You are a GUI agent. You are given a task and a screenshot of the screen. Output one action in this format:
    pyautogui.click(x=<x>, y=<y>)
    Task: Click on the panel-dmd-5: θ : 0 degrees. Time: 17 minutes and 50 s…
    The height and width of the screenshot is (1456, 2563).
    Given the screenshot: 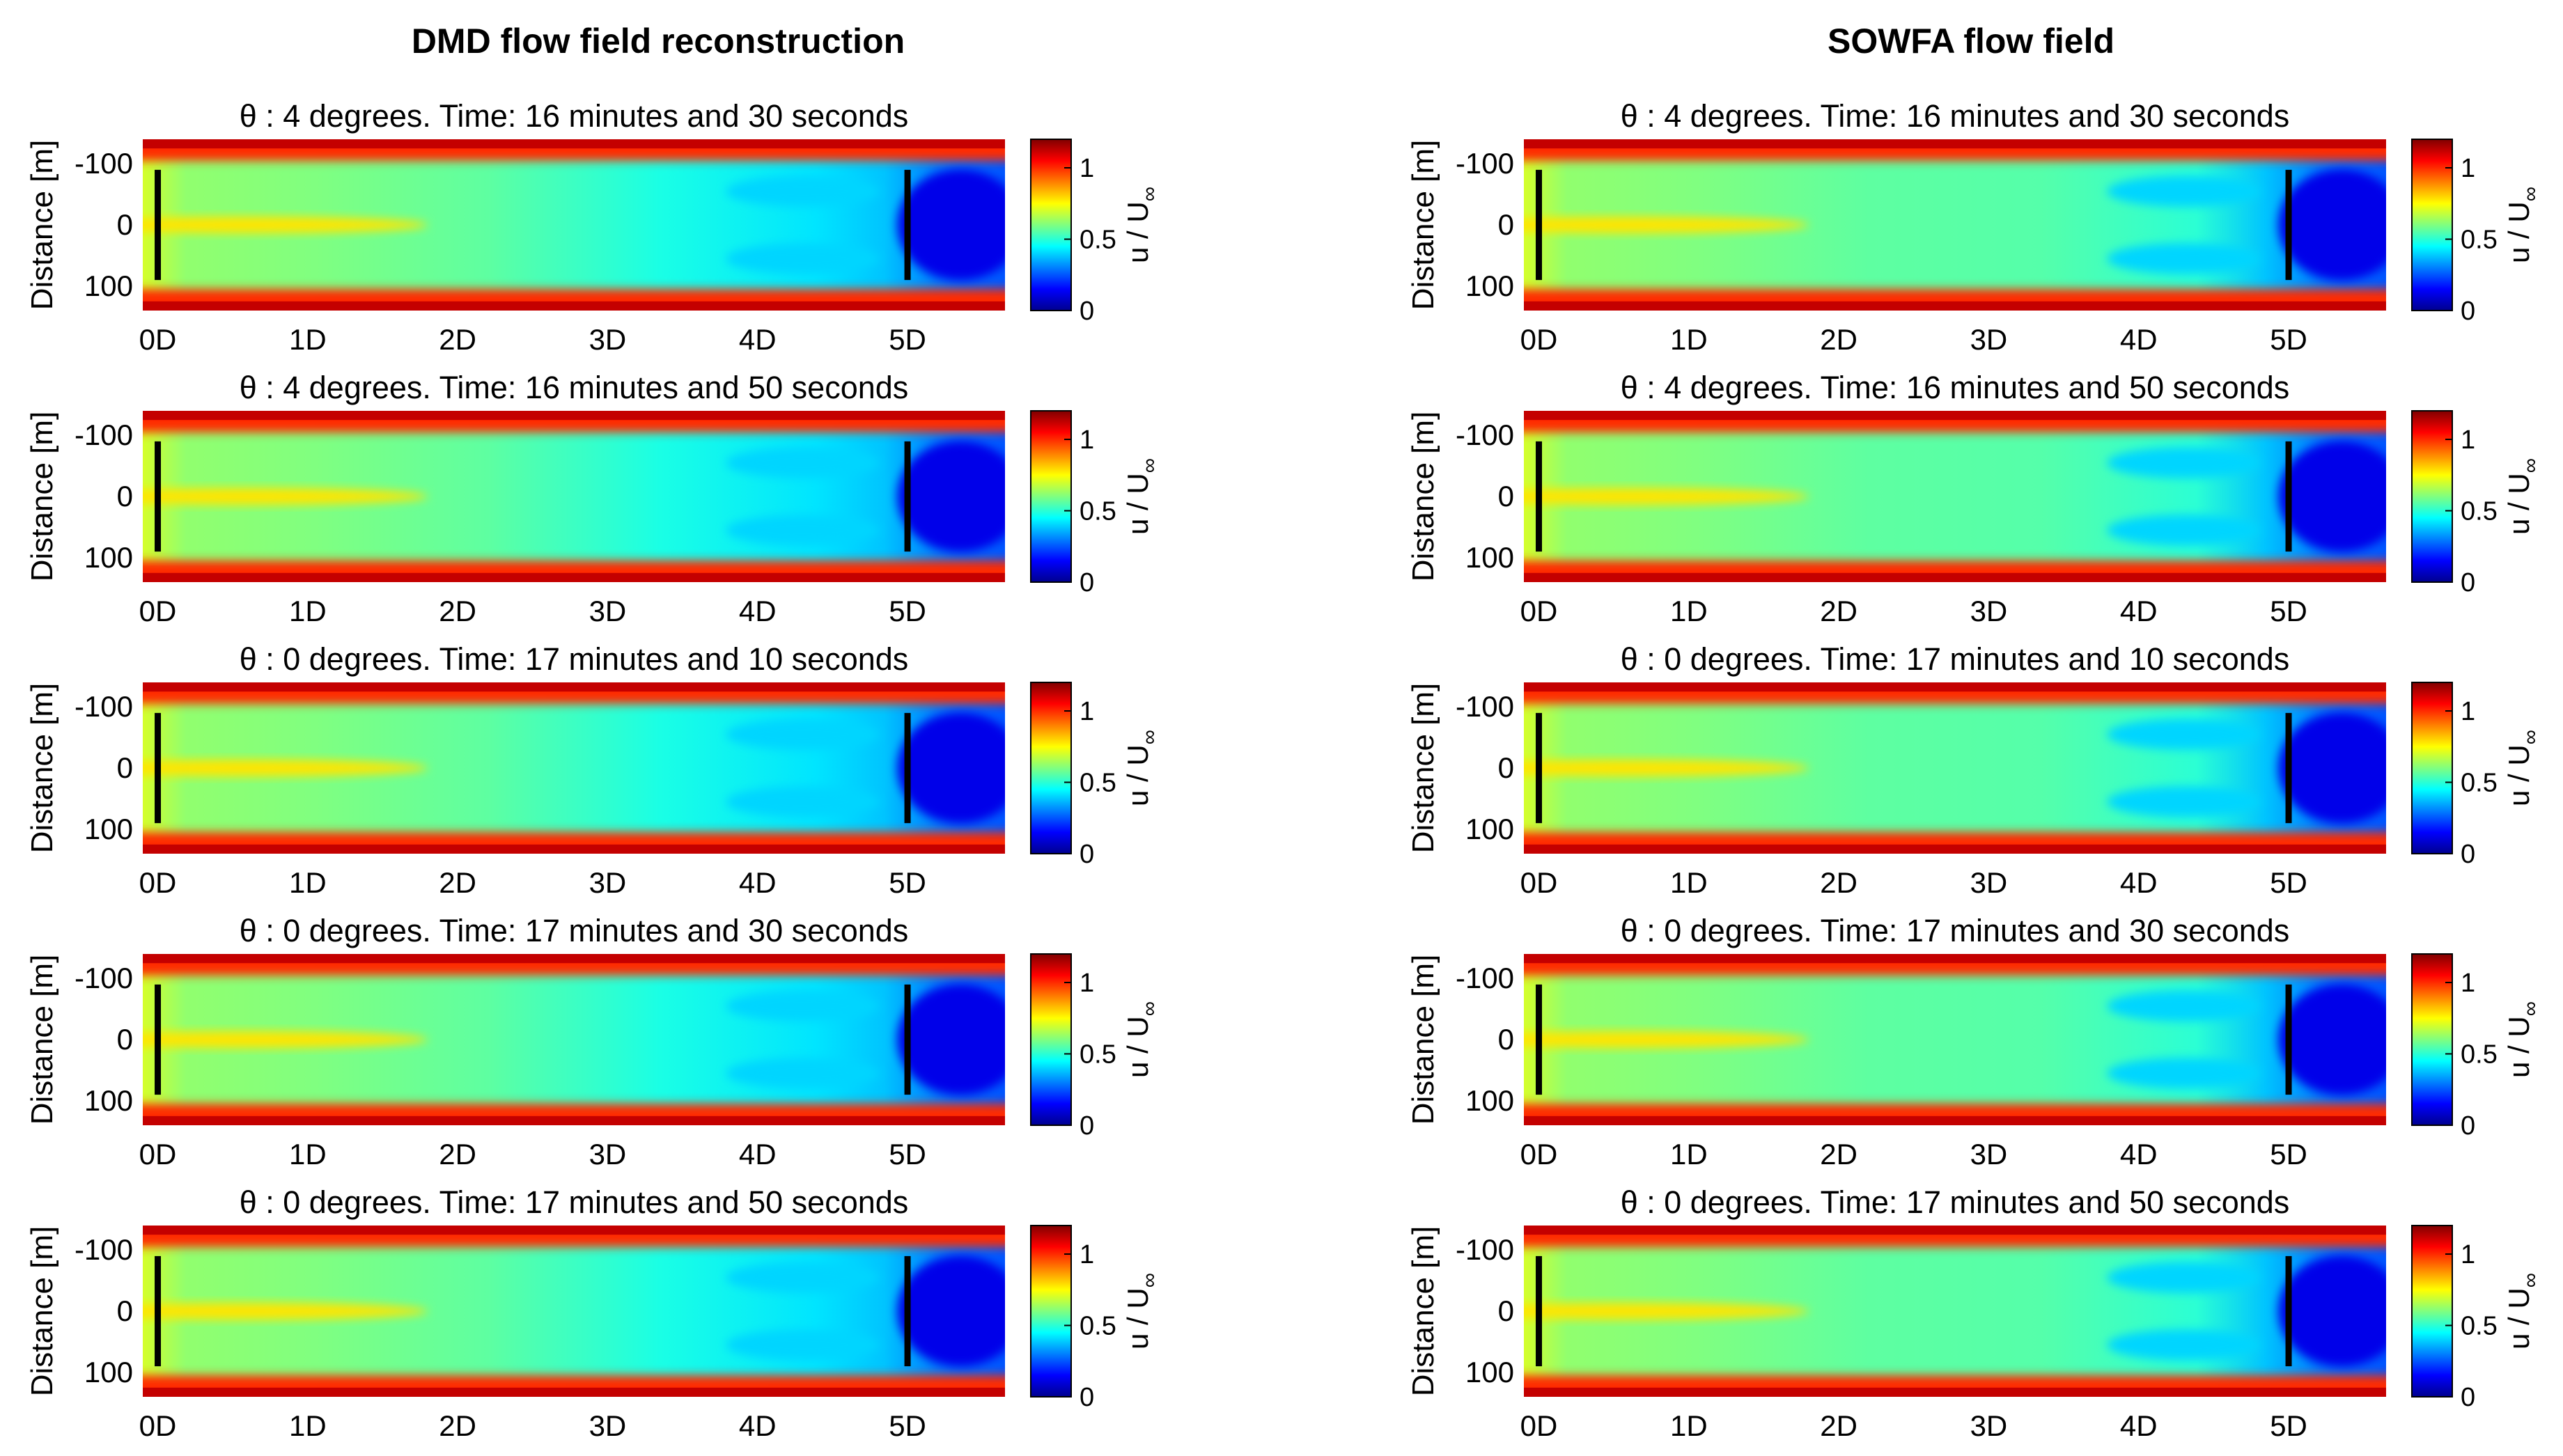 What is the action you would take?
    pyautogui.click(x=593, y=1313)
    